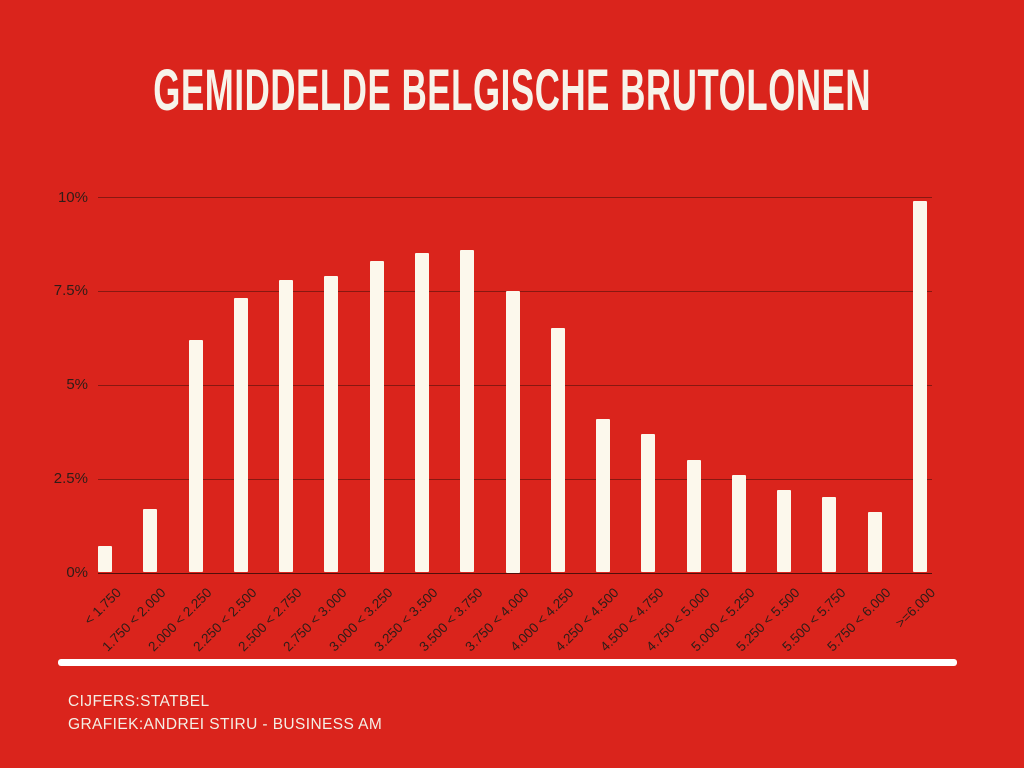 The image size is (1024, 768). Describe the element at coordinates (515, 573) in the screenshot. I see `x-axis-baseline` at that location.